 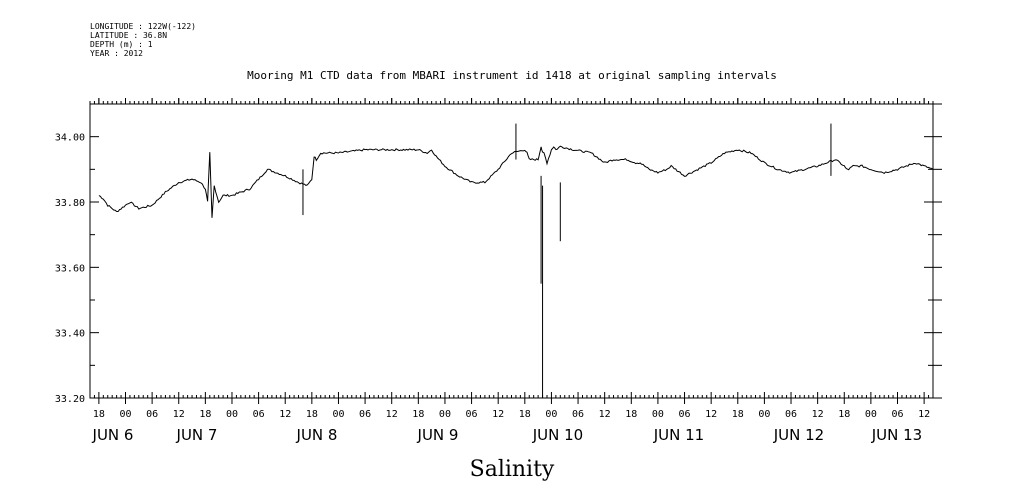 I want to click on y-tick-label: 33.80, so click(x=70, y=203).